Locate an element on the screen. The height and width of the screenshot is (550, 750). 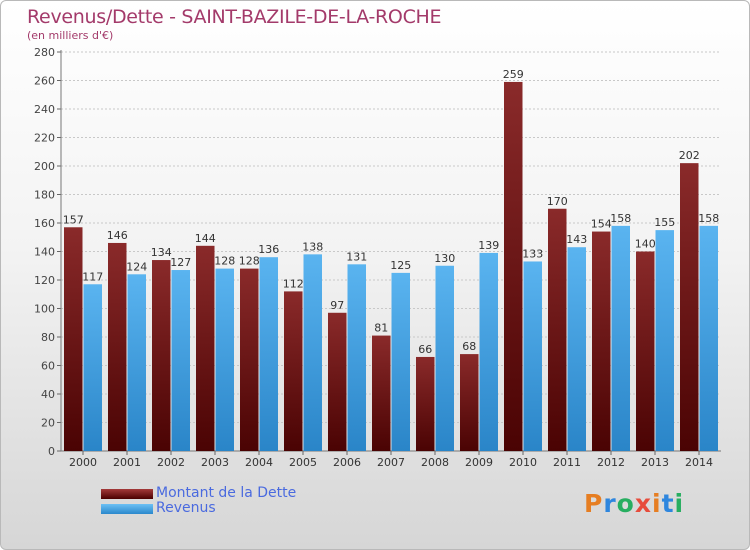
y-tick-label: 0 is located at coordinates (51, 451).